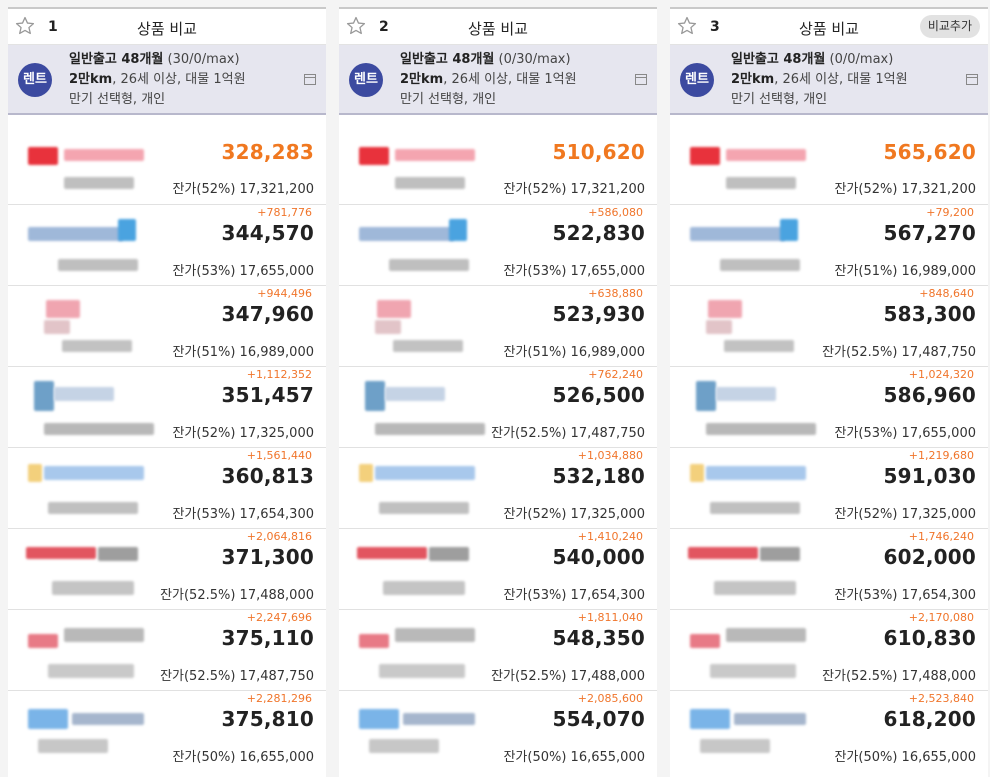  I want to click on residual-value: 잔가(50%) 16,655,000, so click(574, 757).